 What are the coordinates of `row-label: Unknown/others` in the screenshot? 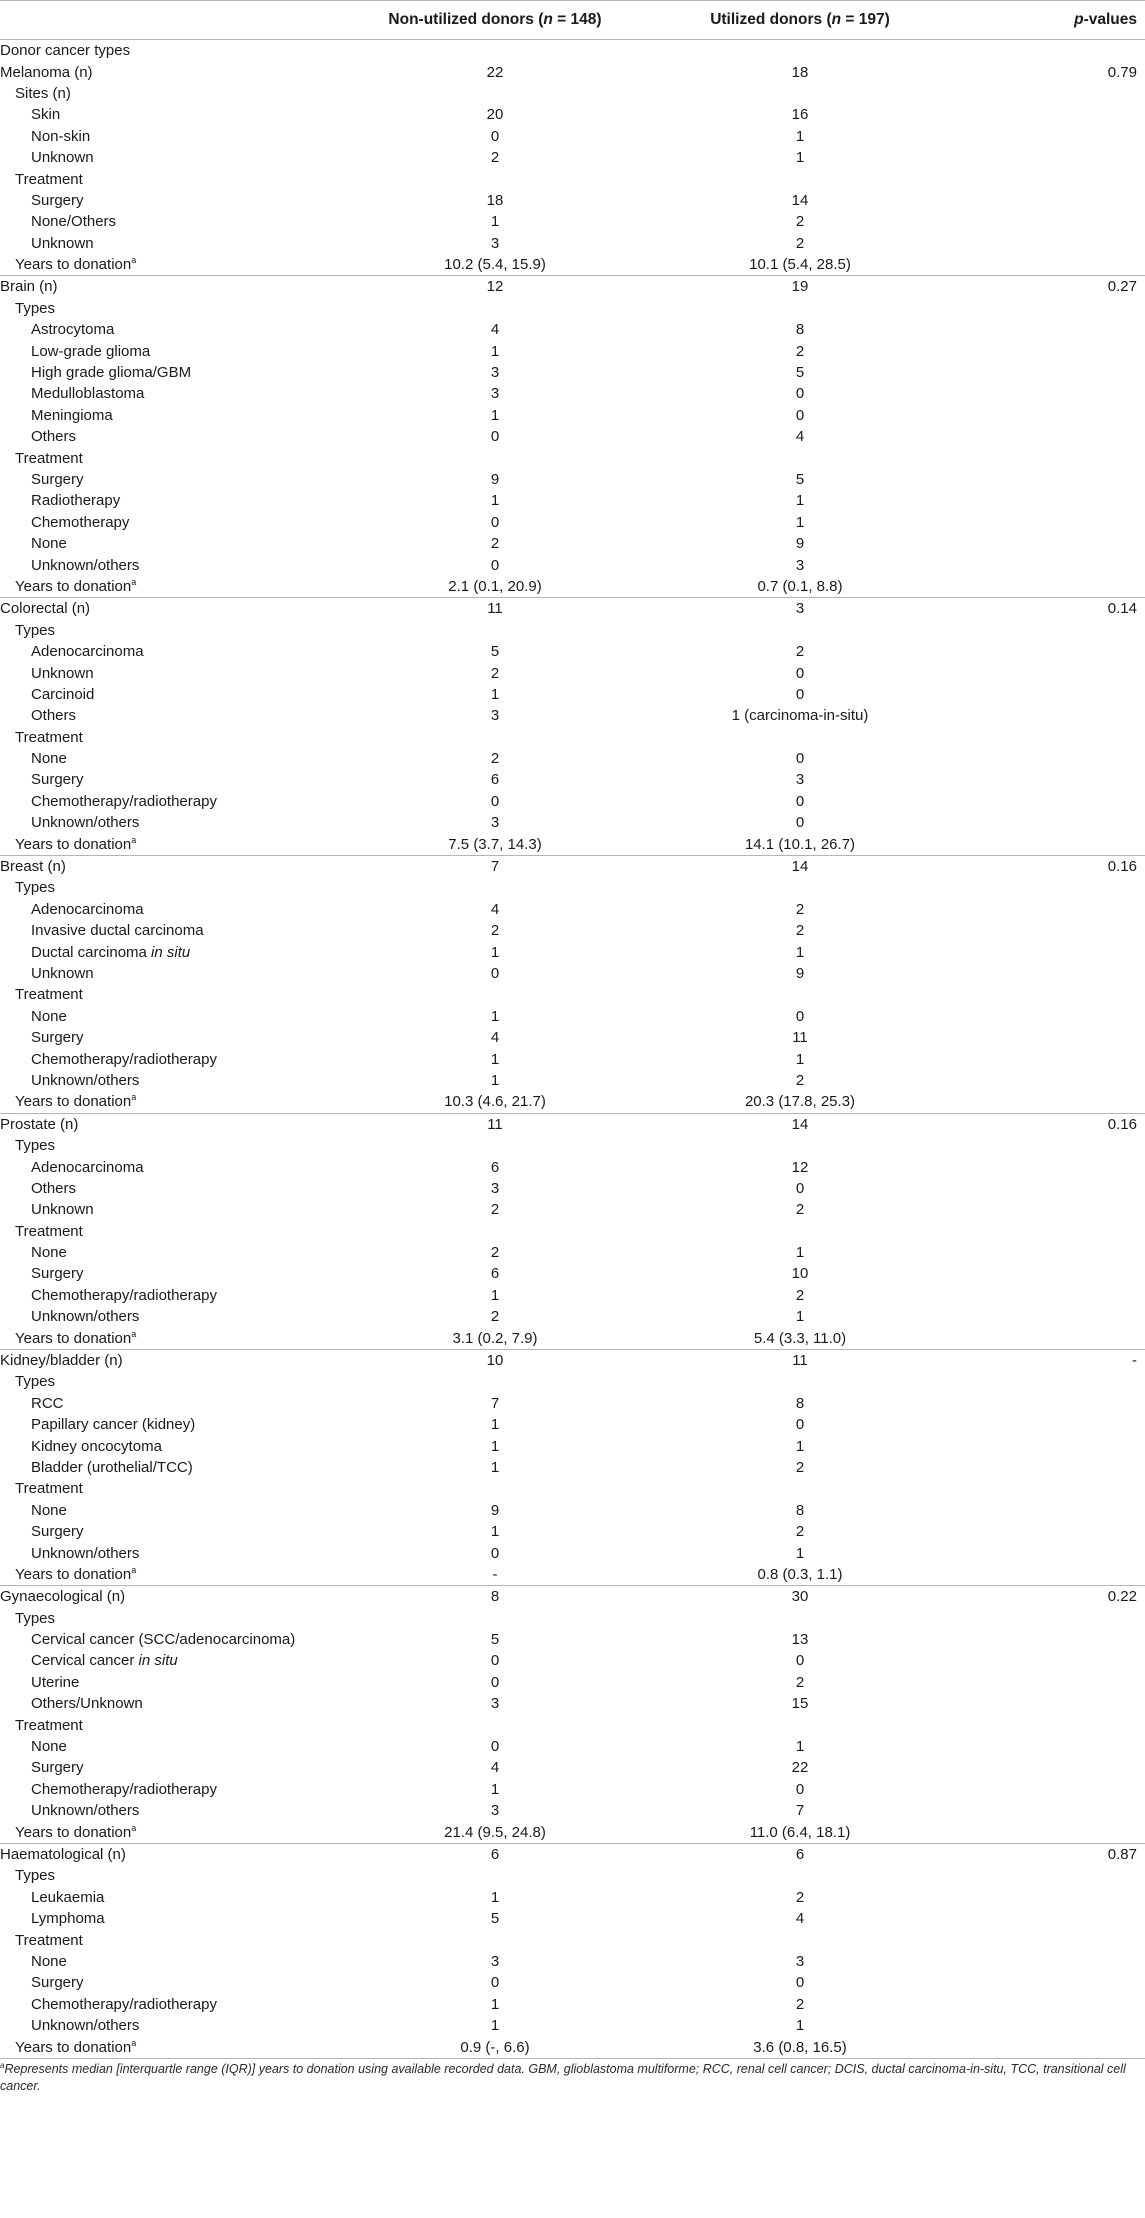 It's located at (185, 1316).